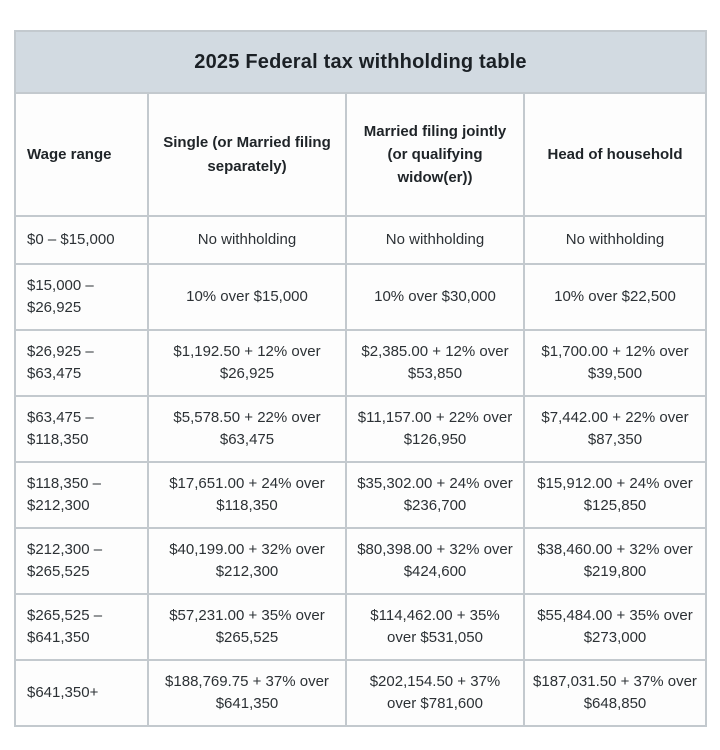 The height and width of the screenshot is (750, 720). What do you see at coordinates (247, 297) in the screenshot?
I see `single-cell: 10% over $15,000` at bounding box center [247, 297].